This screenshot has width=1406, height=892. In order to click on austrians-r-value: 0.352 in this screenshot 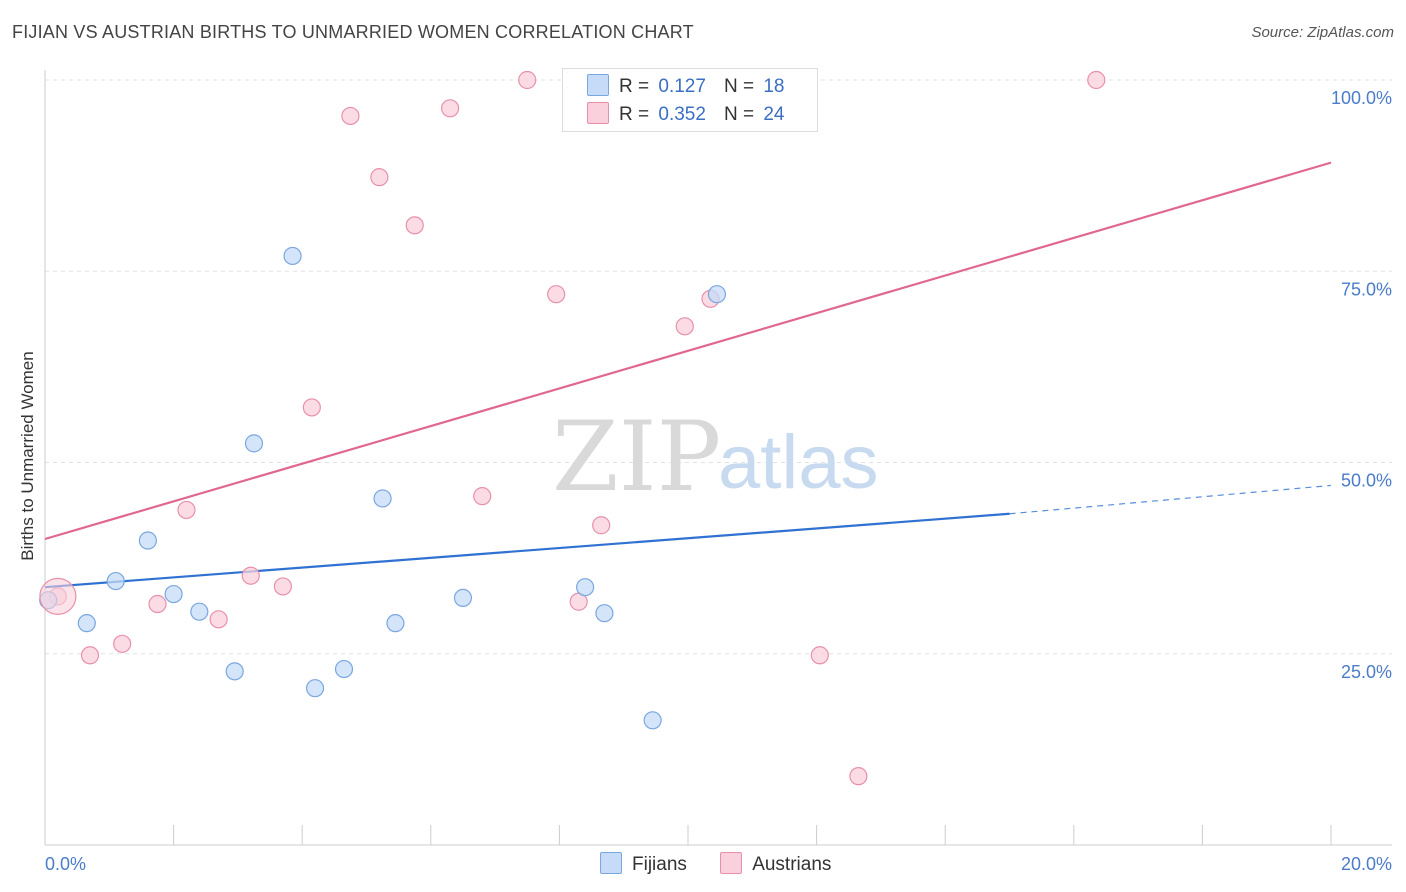, I will do `click(682, 114)`.